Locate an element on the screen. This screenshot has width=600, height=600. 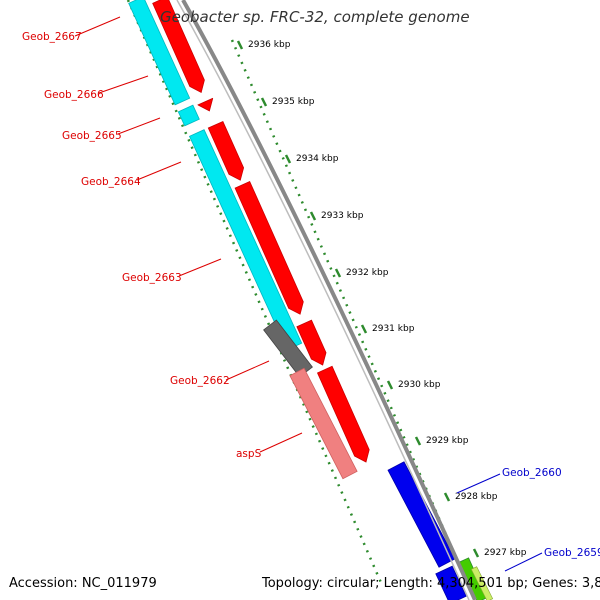
map-title: Geobacter sp. FRC-32, complete genome is located at coordinates (315, 17).